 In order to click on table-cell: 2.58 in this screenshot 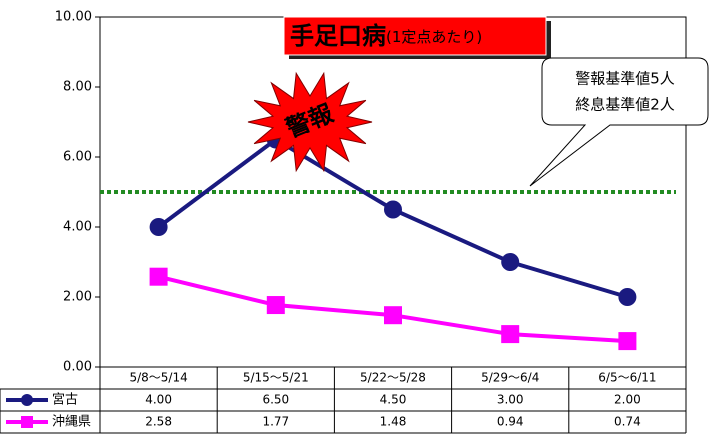, I will do `click(158, 422)`.